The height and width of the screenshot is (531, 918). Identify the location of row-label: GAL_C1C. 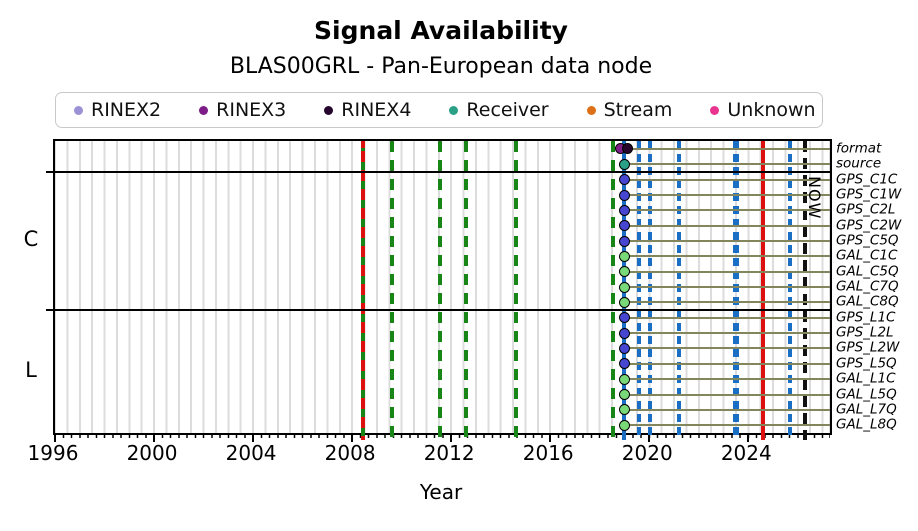
(867, 255).